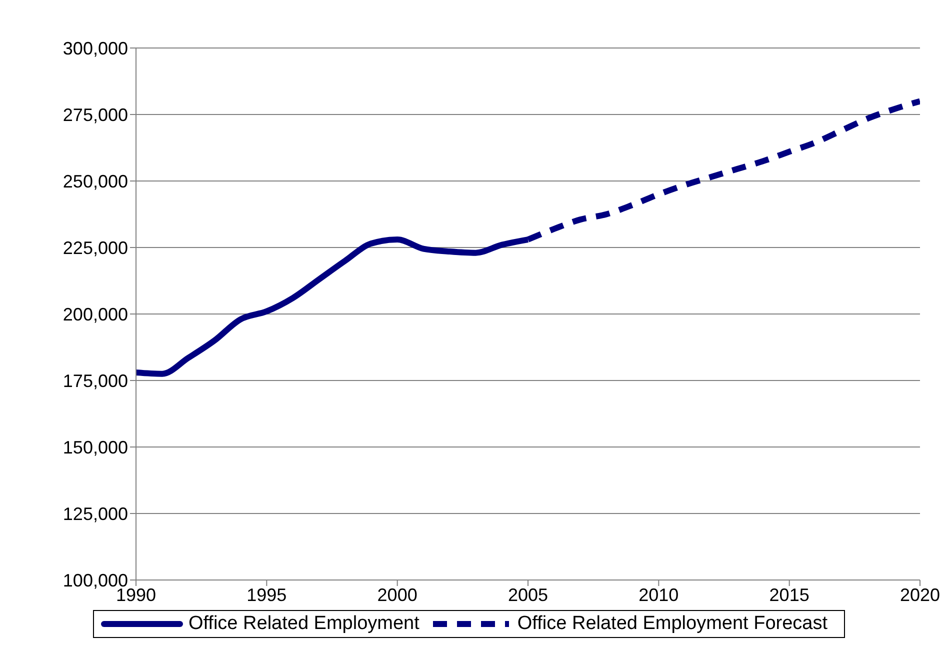  Describe the element at coordinates (528, 594) in the screenshot. I see `x-tick-label: 2005` at that location.